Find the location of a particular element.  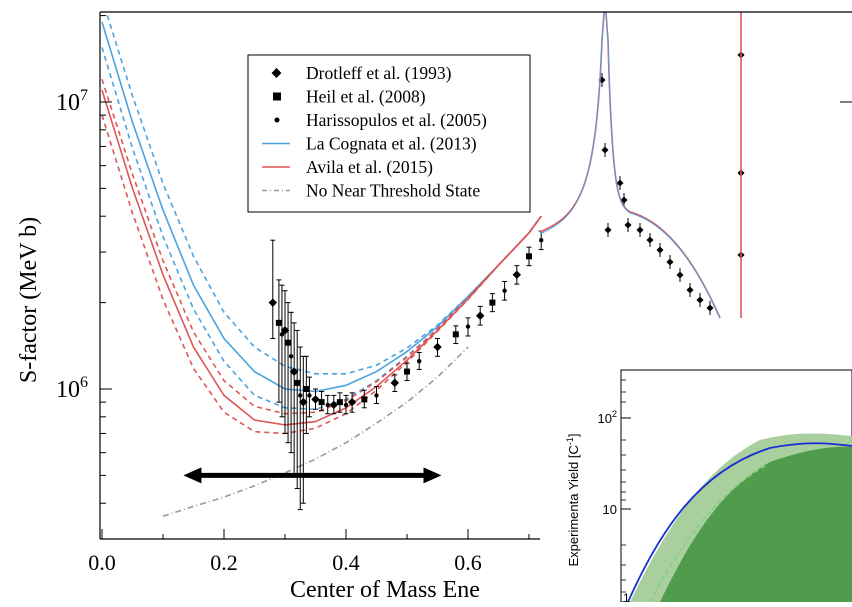

inset-areas is located at coordinates (736, 517).